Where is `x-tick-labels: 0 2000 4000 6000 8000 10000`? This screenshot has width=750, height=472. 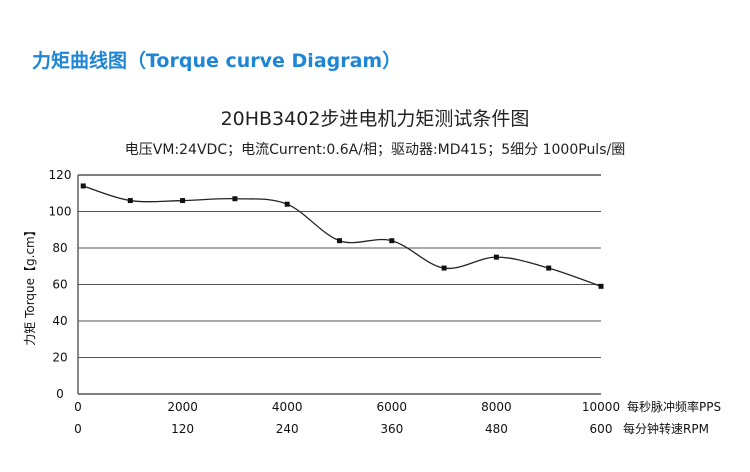 x-tick-labels: 0 2000 4000 6000 8000 10000 is located at coordinates (347, 407).